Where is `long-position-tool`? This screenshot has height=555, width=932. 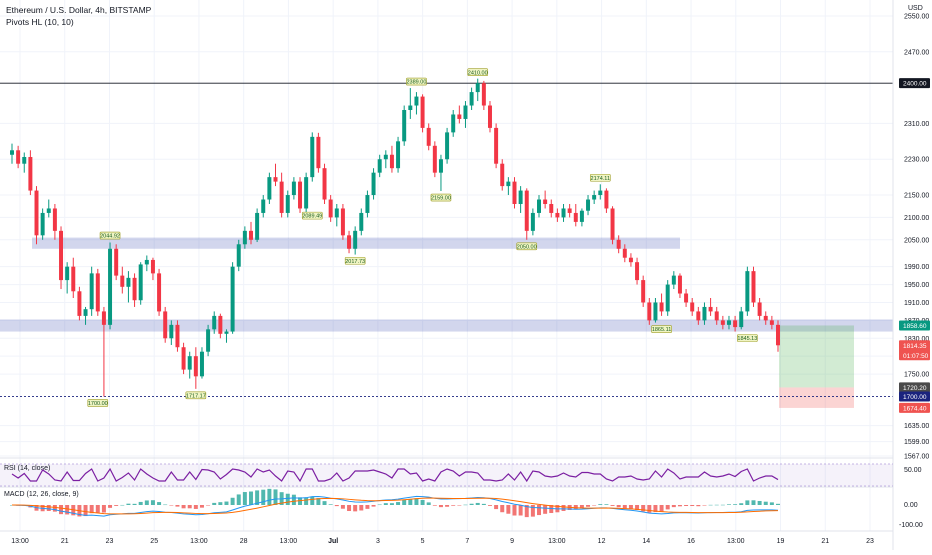
long-position-tool is located at coordinates (816, 366).